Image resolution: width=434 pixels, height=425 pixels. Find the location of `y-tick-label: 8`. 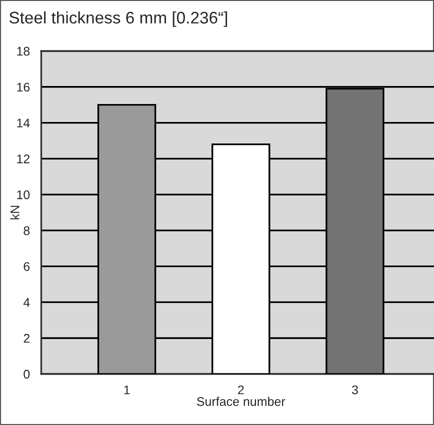

y-tick-label: 8 is located at coordinates (27, 231).